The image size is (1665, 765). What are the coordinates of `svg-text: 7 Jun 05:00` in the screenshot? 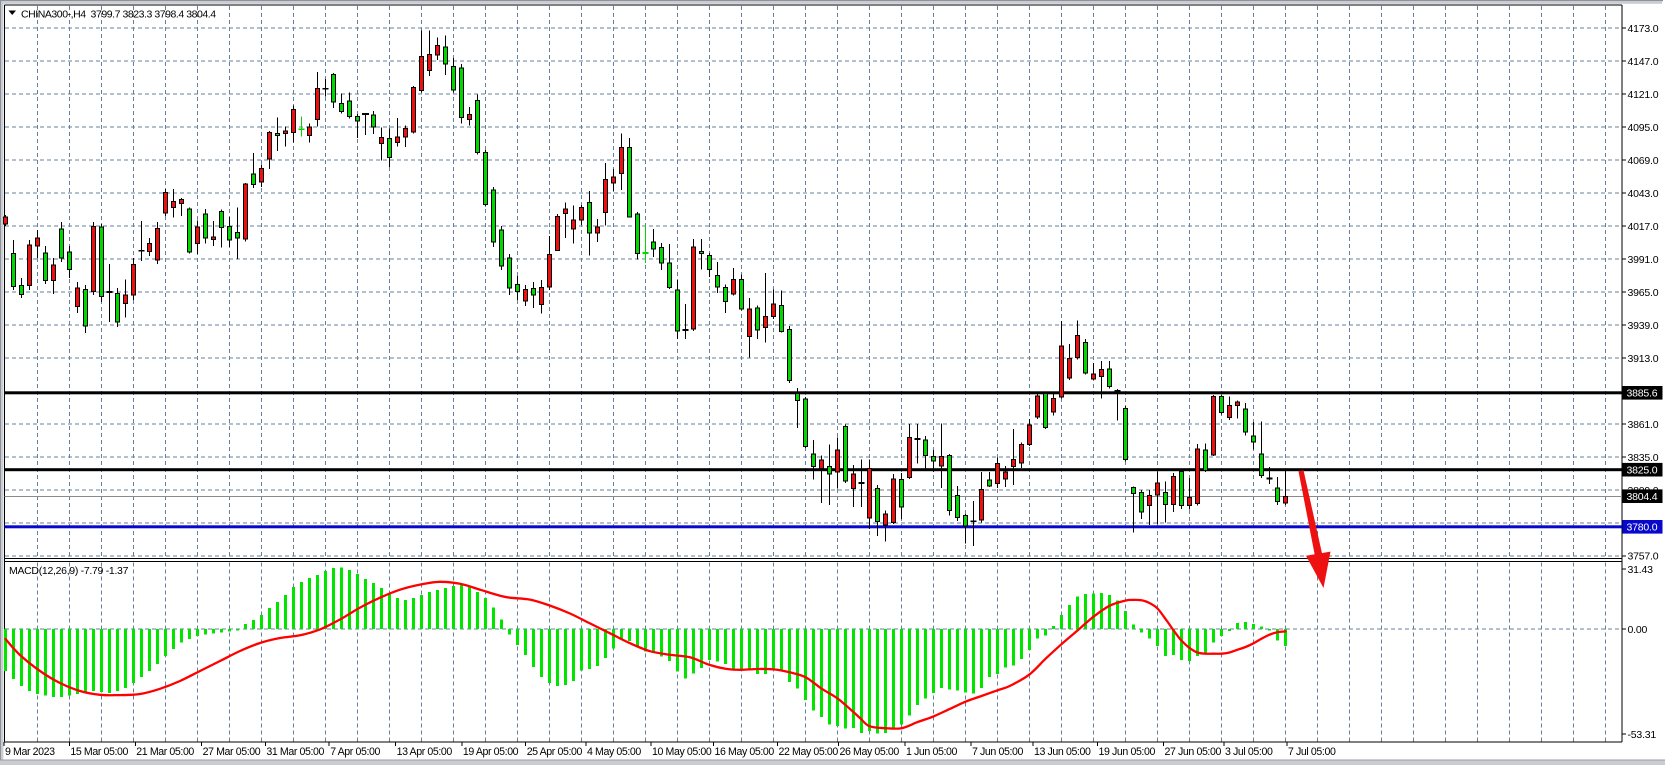 It's located at (997, 752).